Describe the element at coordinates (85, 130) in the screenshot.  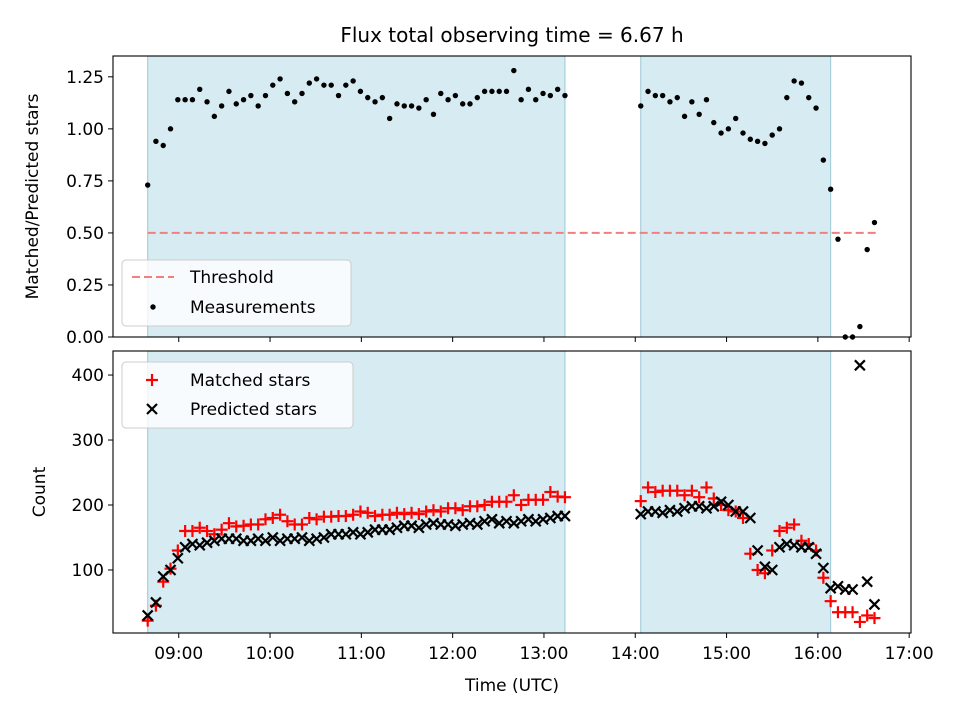
I see `y-tick-label: 1.00` at that location.